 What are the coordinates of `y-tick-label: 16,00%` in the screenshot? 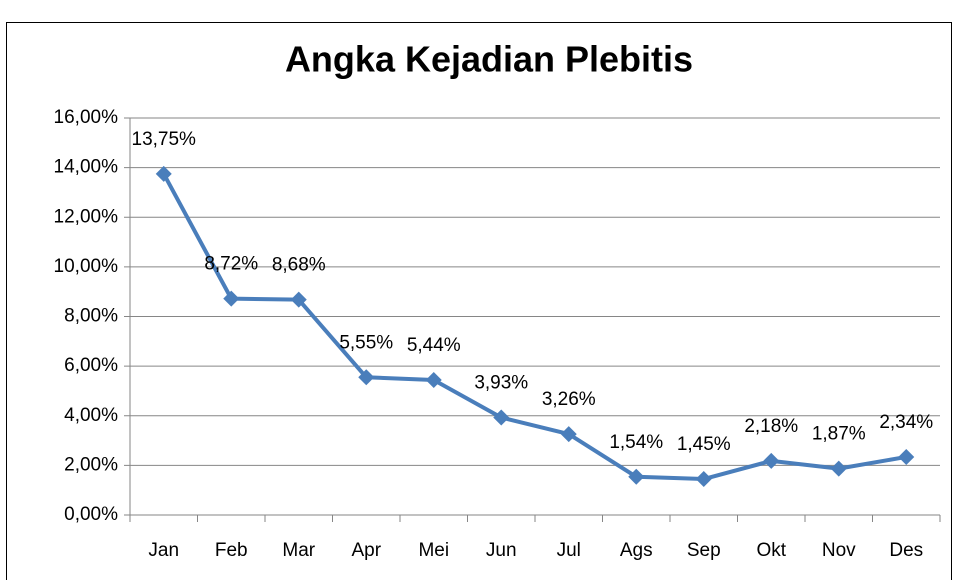 It's located at (86, 117).